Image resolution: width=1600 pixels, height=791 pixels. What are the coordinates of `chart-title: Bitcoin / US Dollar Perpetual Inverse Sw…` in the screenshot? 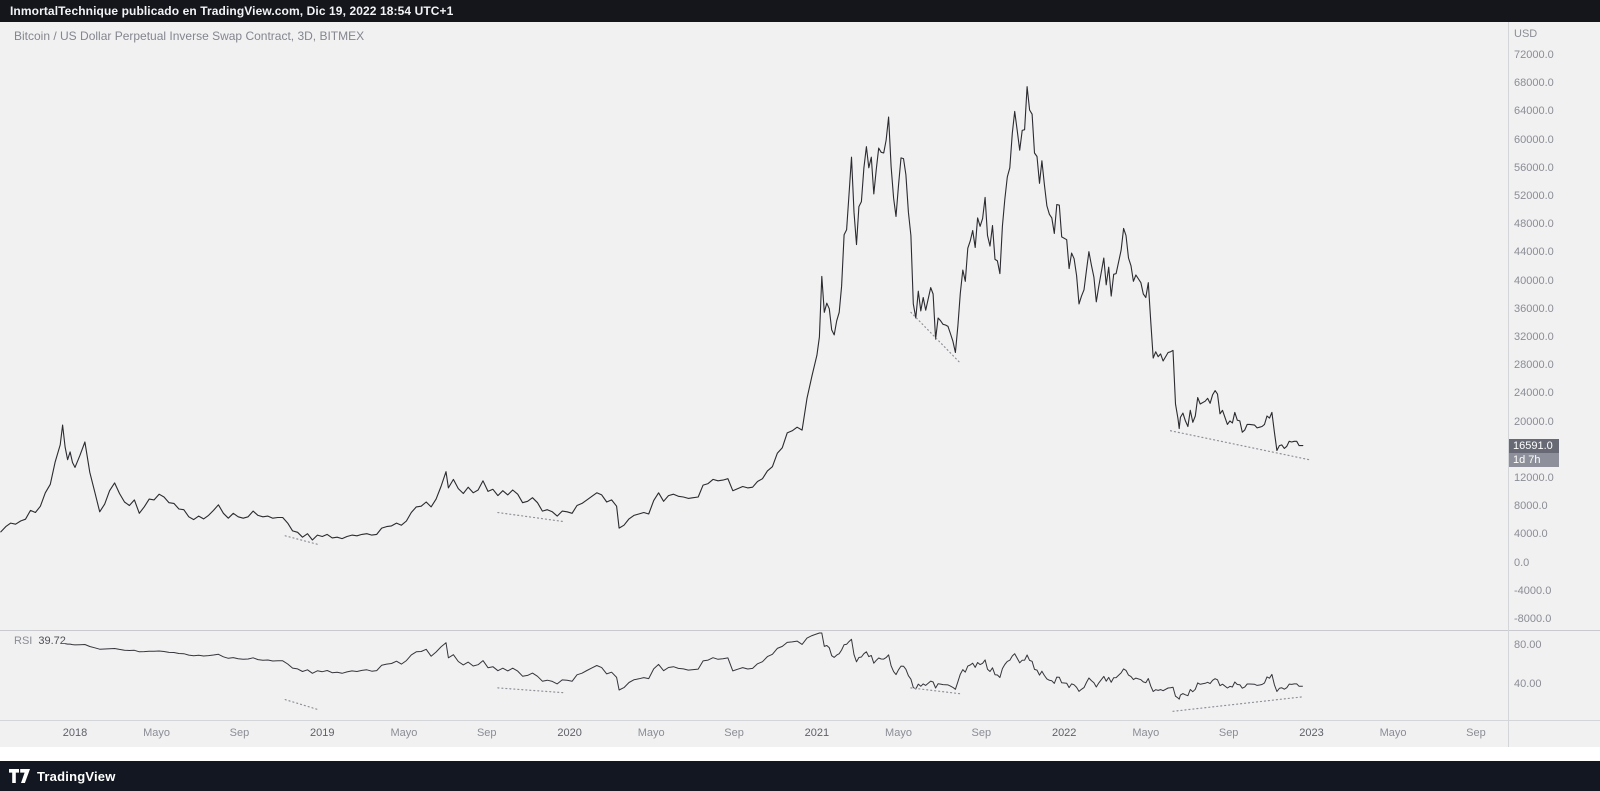 It's located at (189, 36).